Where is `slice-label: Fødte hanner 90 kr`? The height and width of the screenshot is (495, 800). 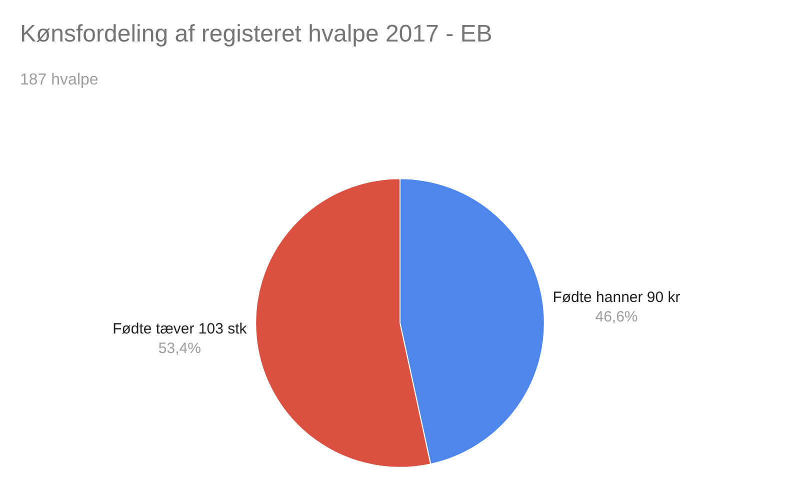
slice-label: Fødte hanner 90 kr is located at coordinates (616, 297).